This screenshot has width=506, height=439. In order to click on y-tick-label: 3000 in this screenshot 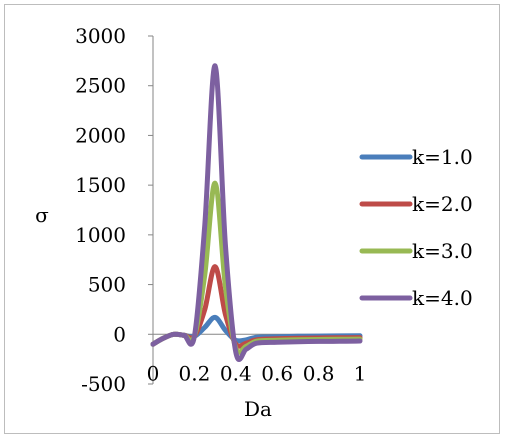, I will do `click(100, 36)`.